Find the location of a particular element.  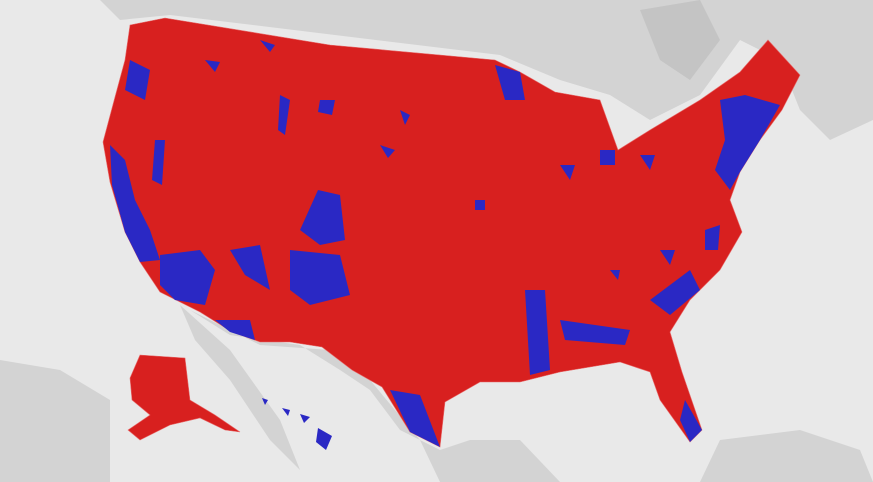

mountain-west is located at coordinates (281, 112).